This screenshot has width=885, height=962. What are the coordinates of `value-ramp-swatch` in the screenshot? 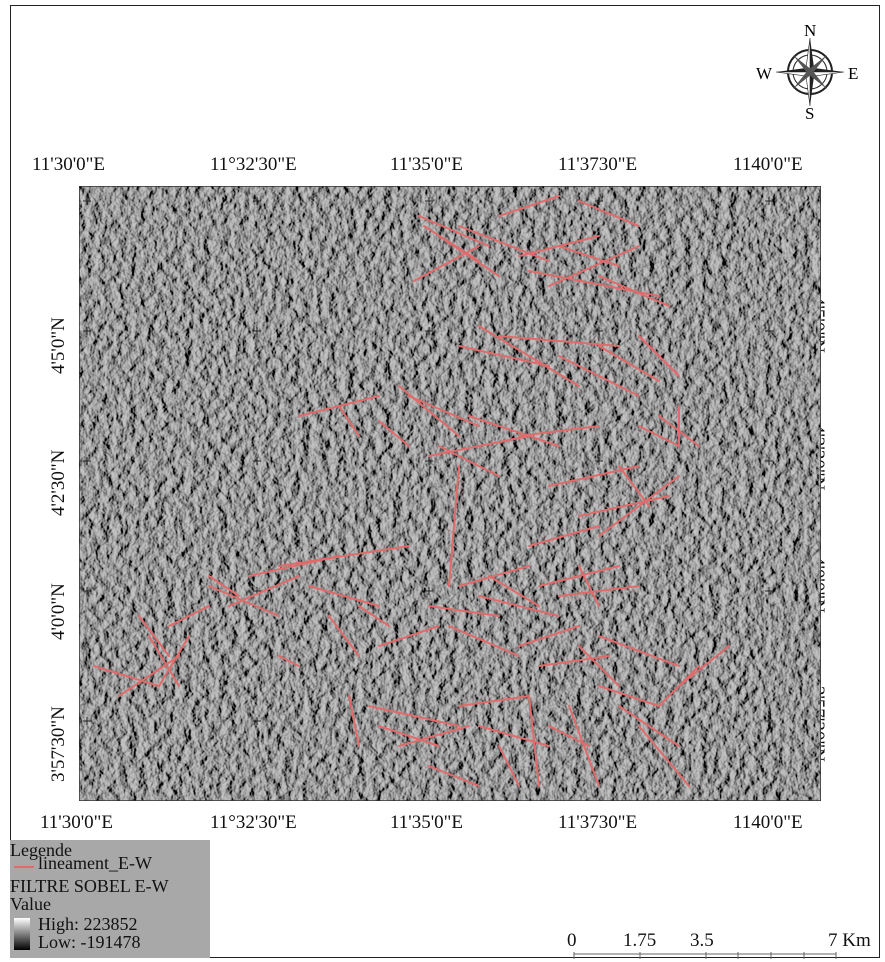 It's located at (22, 934).